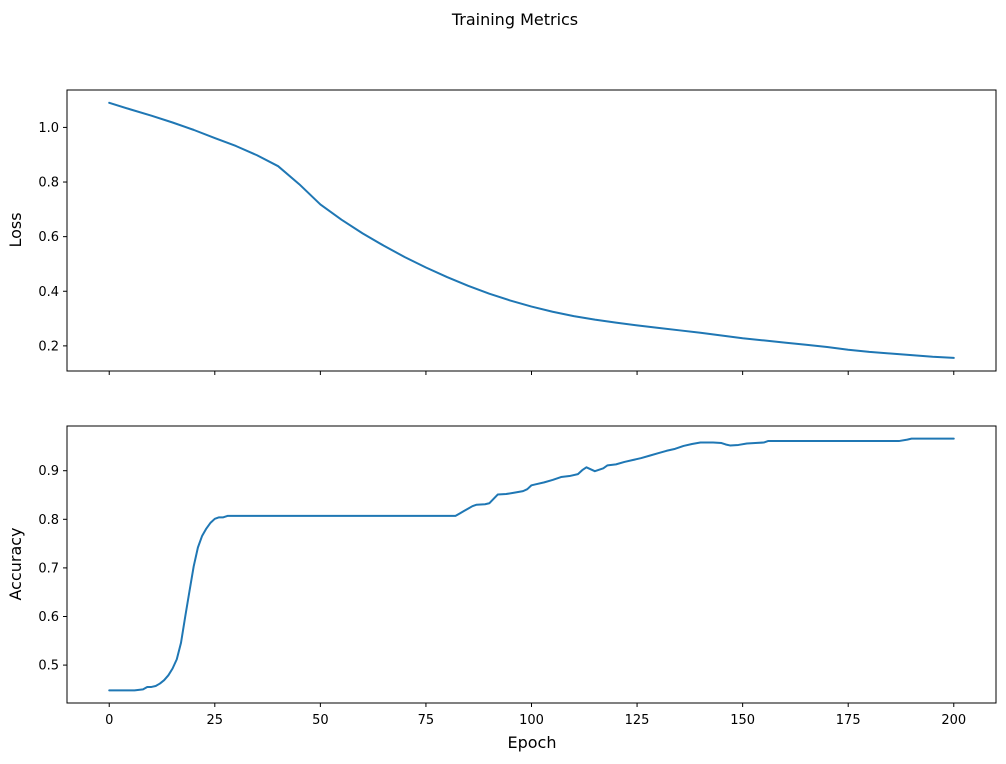 This screenshot has width=1006, height=764. What do you see at coordinates (48, 617) in the screenshot?
I see `accuracy-y-tick-label: 0.6` at bounding box center [48, 617].